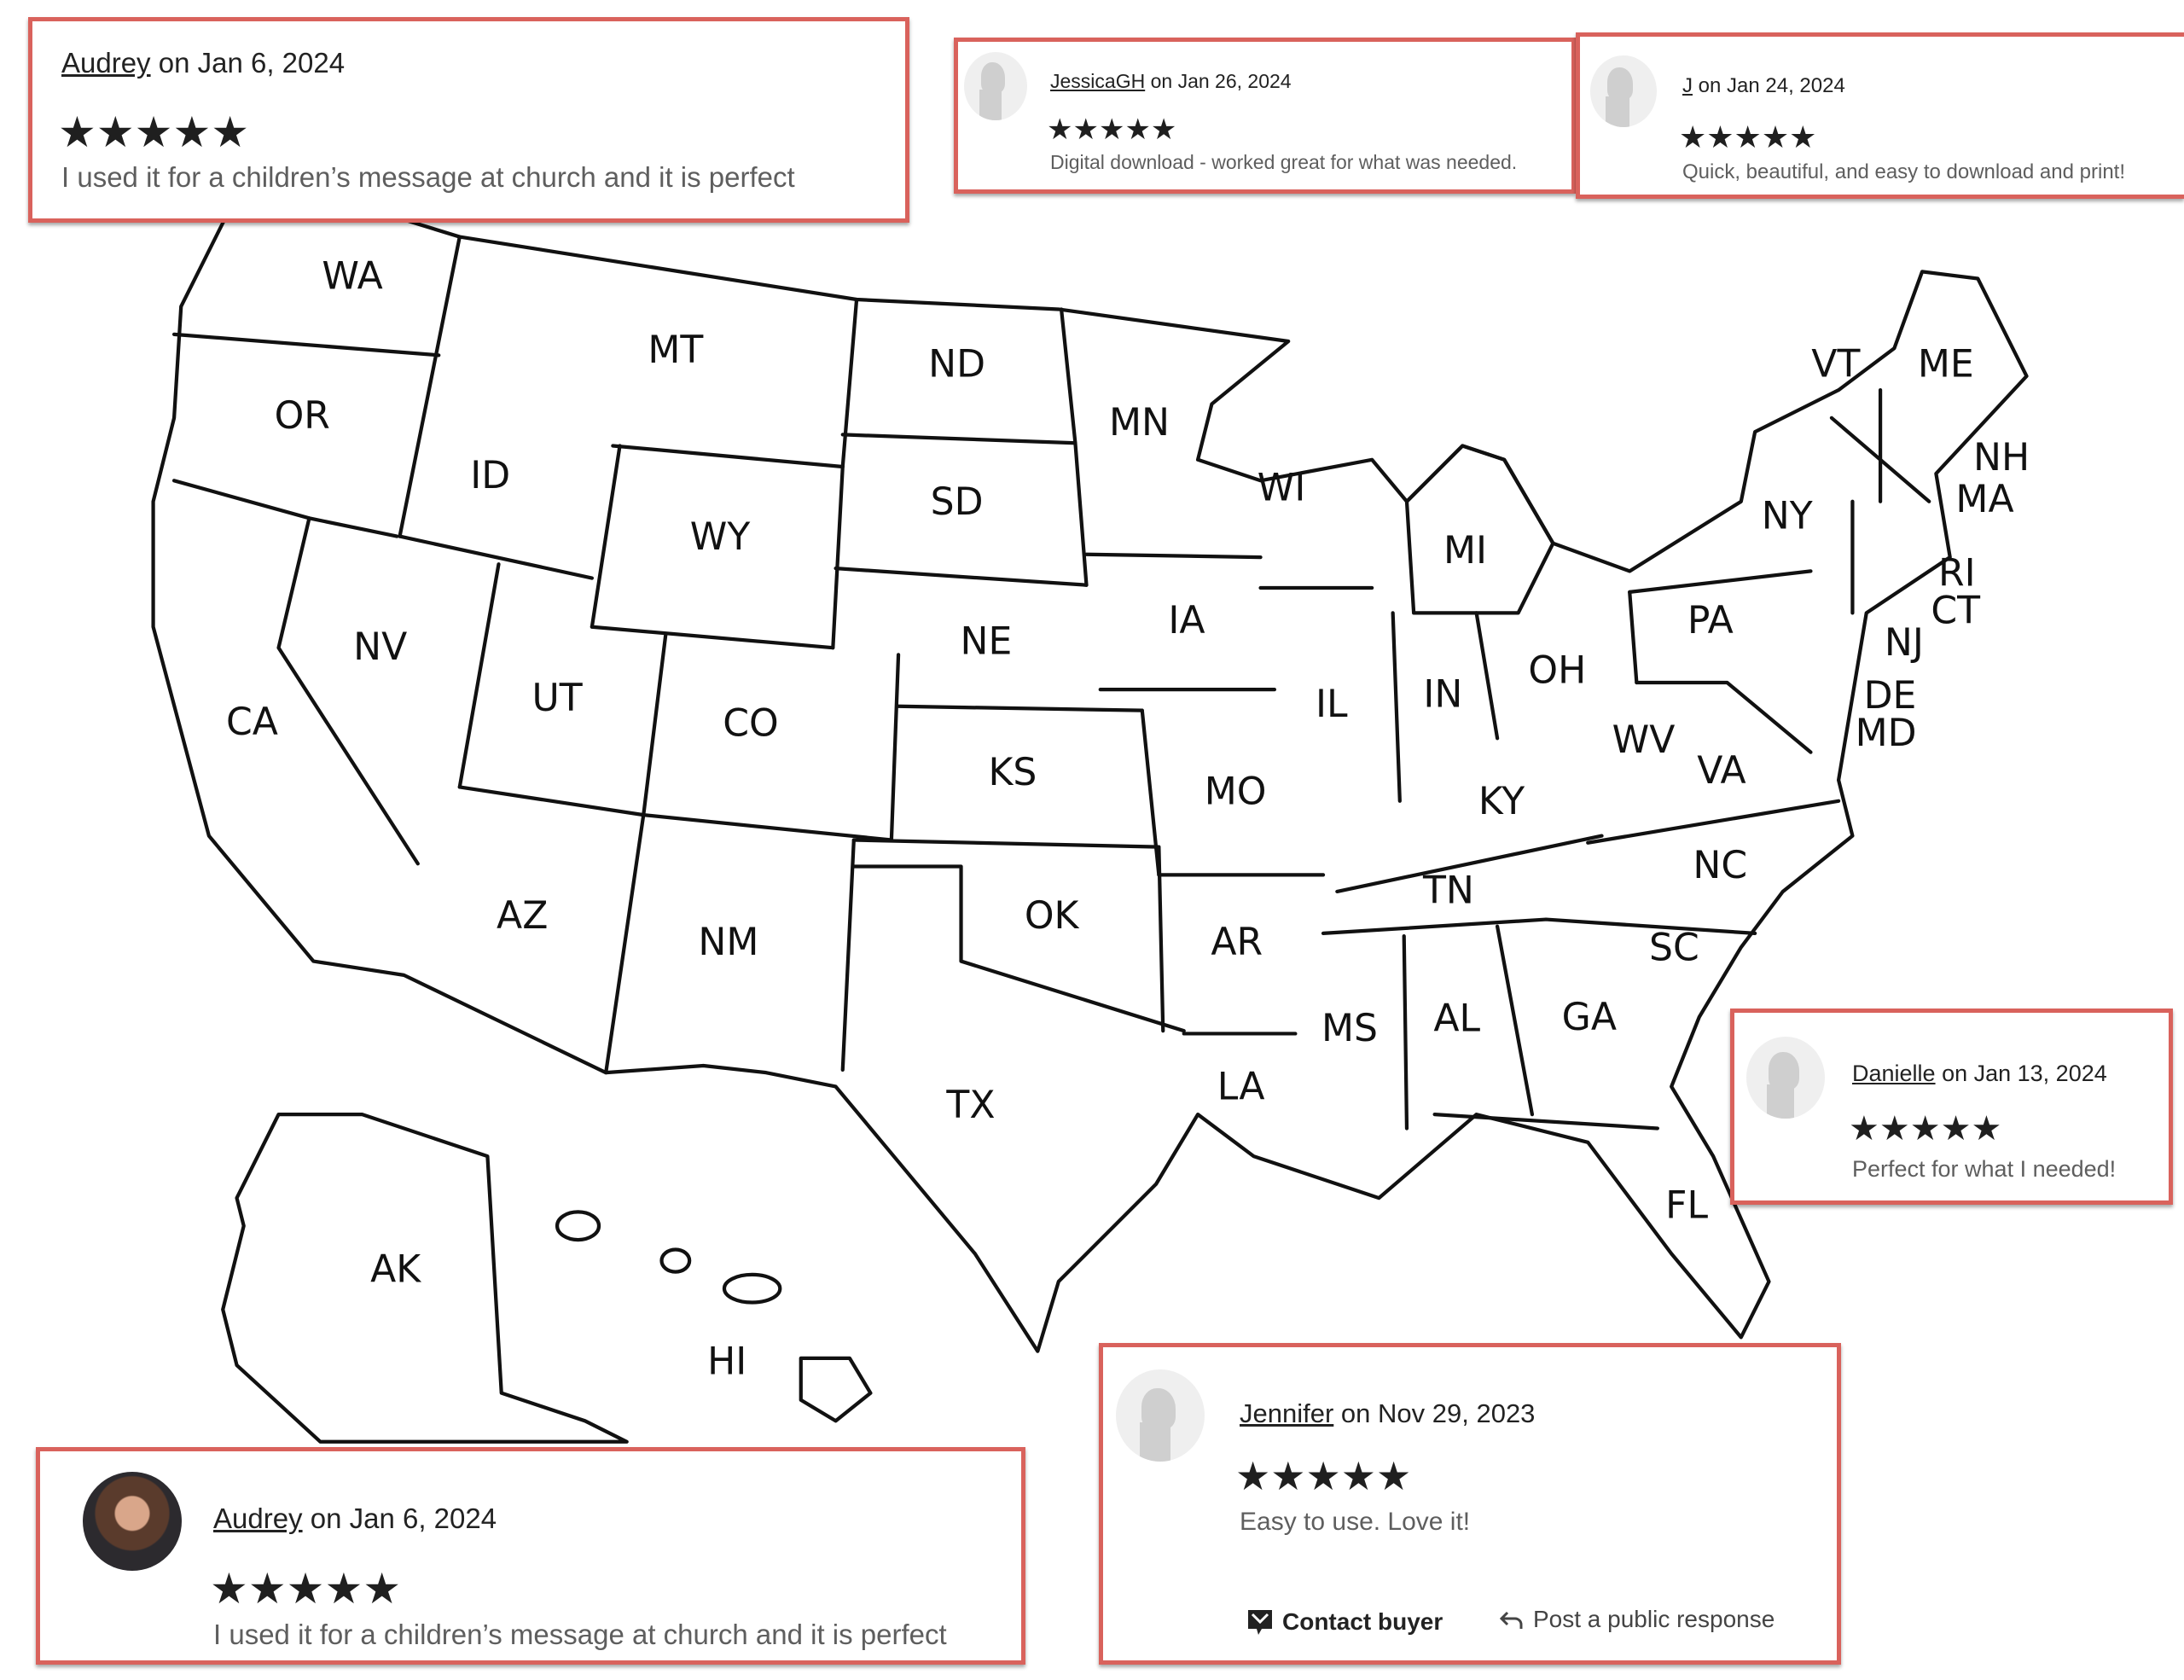 The width and height of the screenshot is (2184, 1680). I want to click on state-label-co: CO, so click(751, 724).